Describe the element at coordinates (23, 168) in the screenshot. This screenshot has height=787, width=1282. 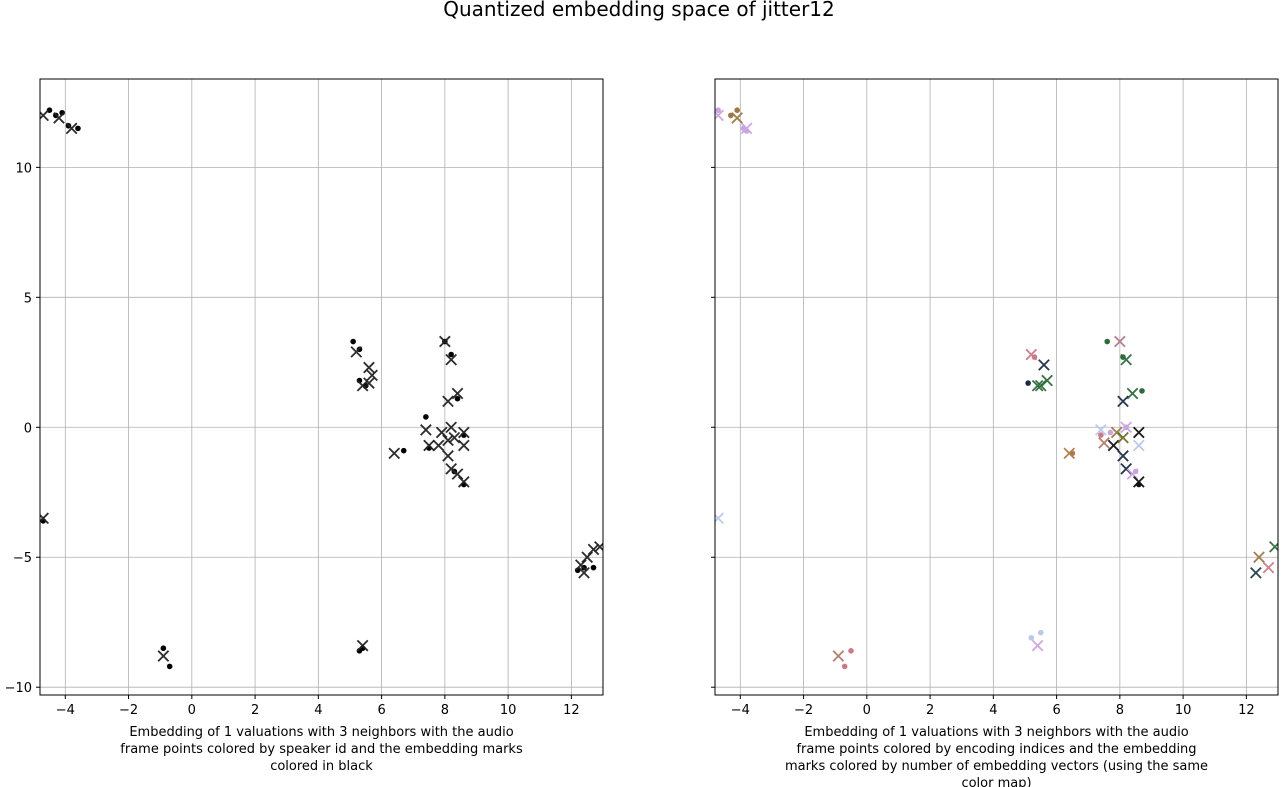
I see `y-tick-label: 10` at that location.